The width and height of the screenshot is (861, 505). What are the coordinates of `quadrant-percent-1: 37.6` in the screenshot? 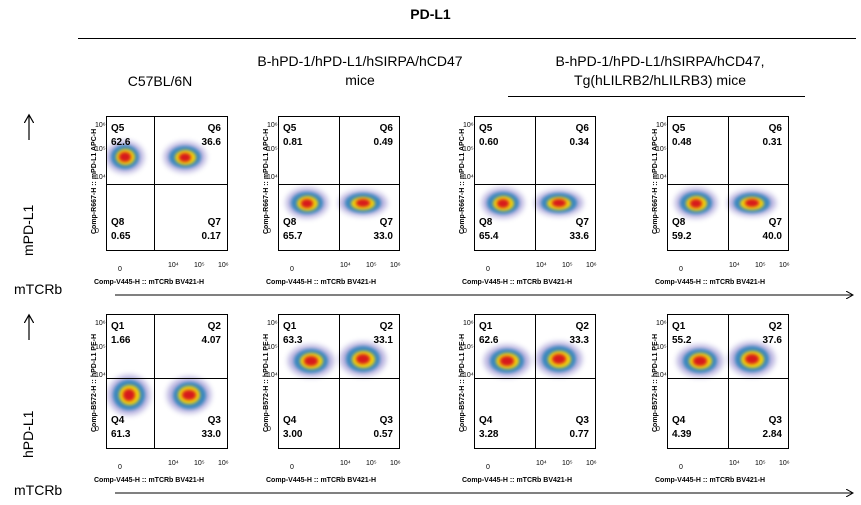 It's located at (772, 340).